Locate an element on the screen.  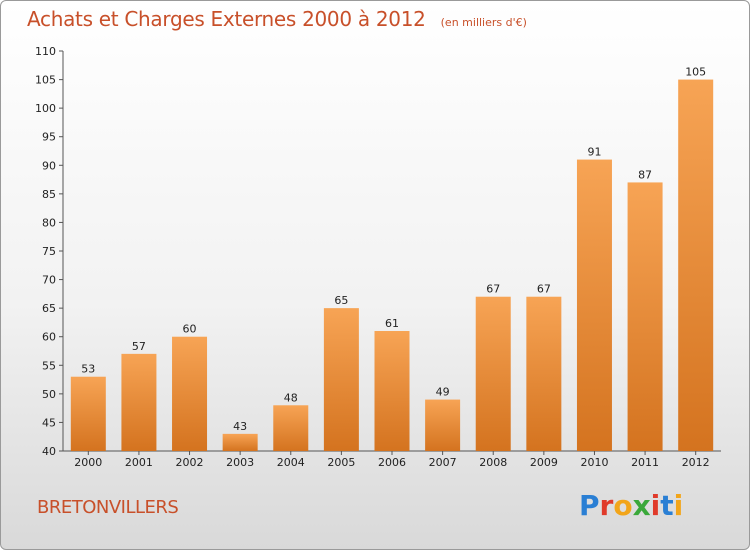
bar-value-label: 57 is located at coordinates (139, 346).